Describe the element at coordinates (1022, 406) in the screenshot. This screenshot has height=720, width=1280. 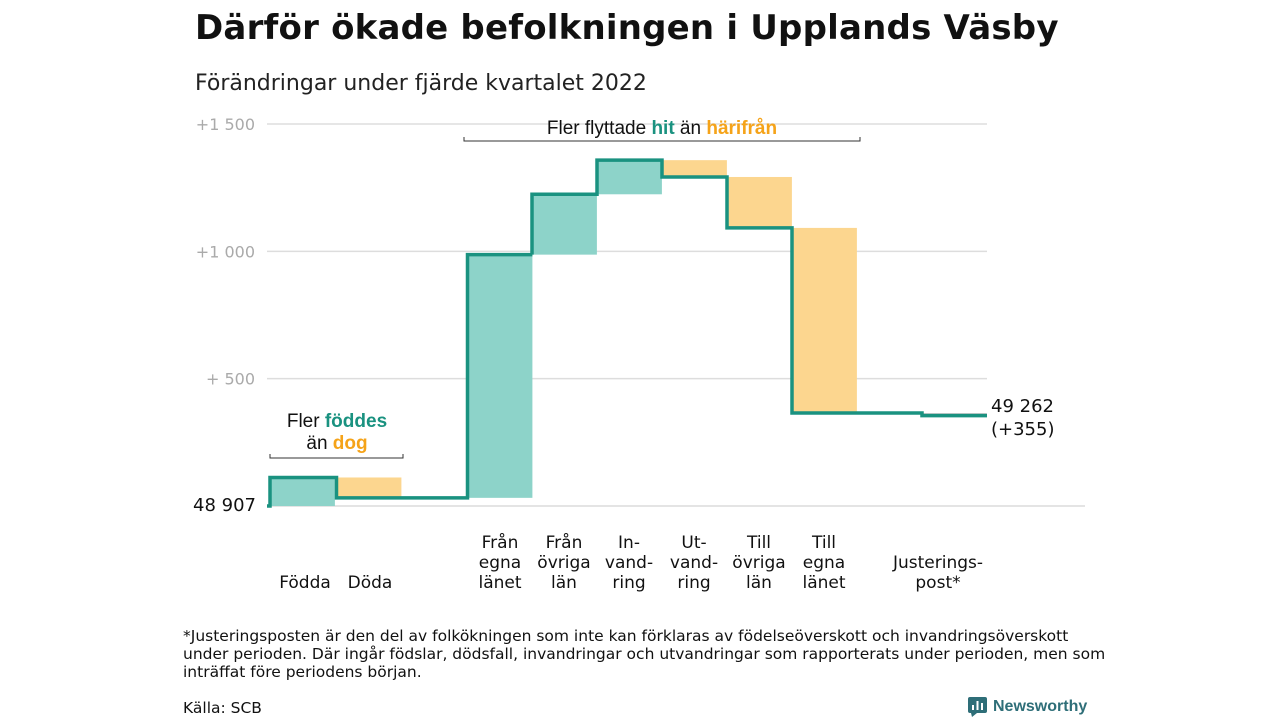
I see `end-value-label: 49 262` at that location.